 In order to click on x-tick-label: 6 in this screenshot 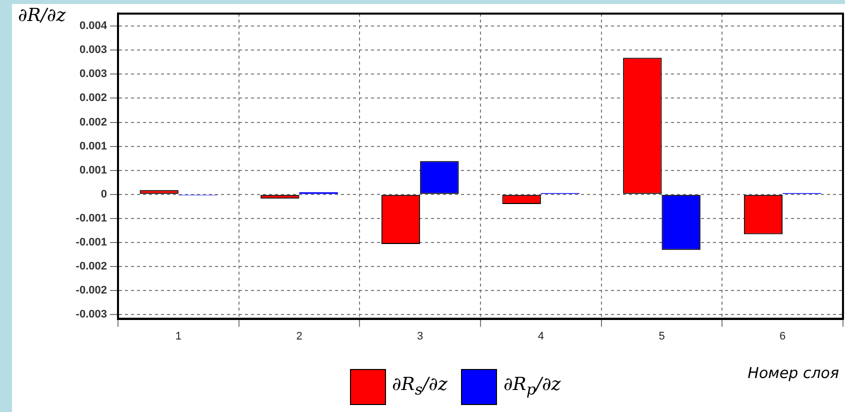, I will do `click(783, 336)`.